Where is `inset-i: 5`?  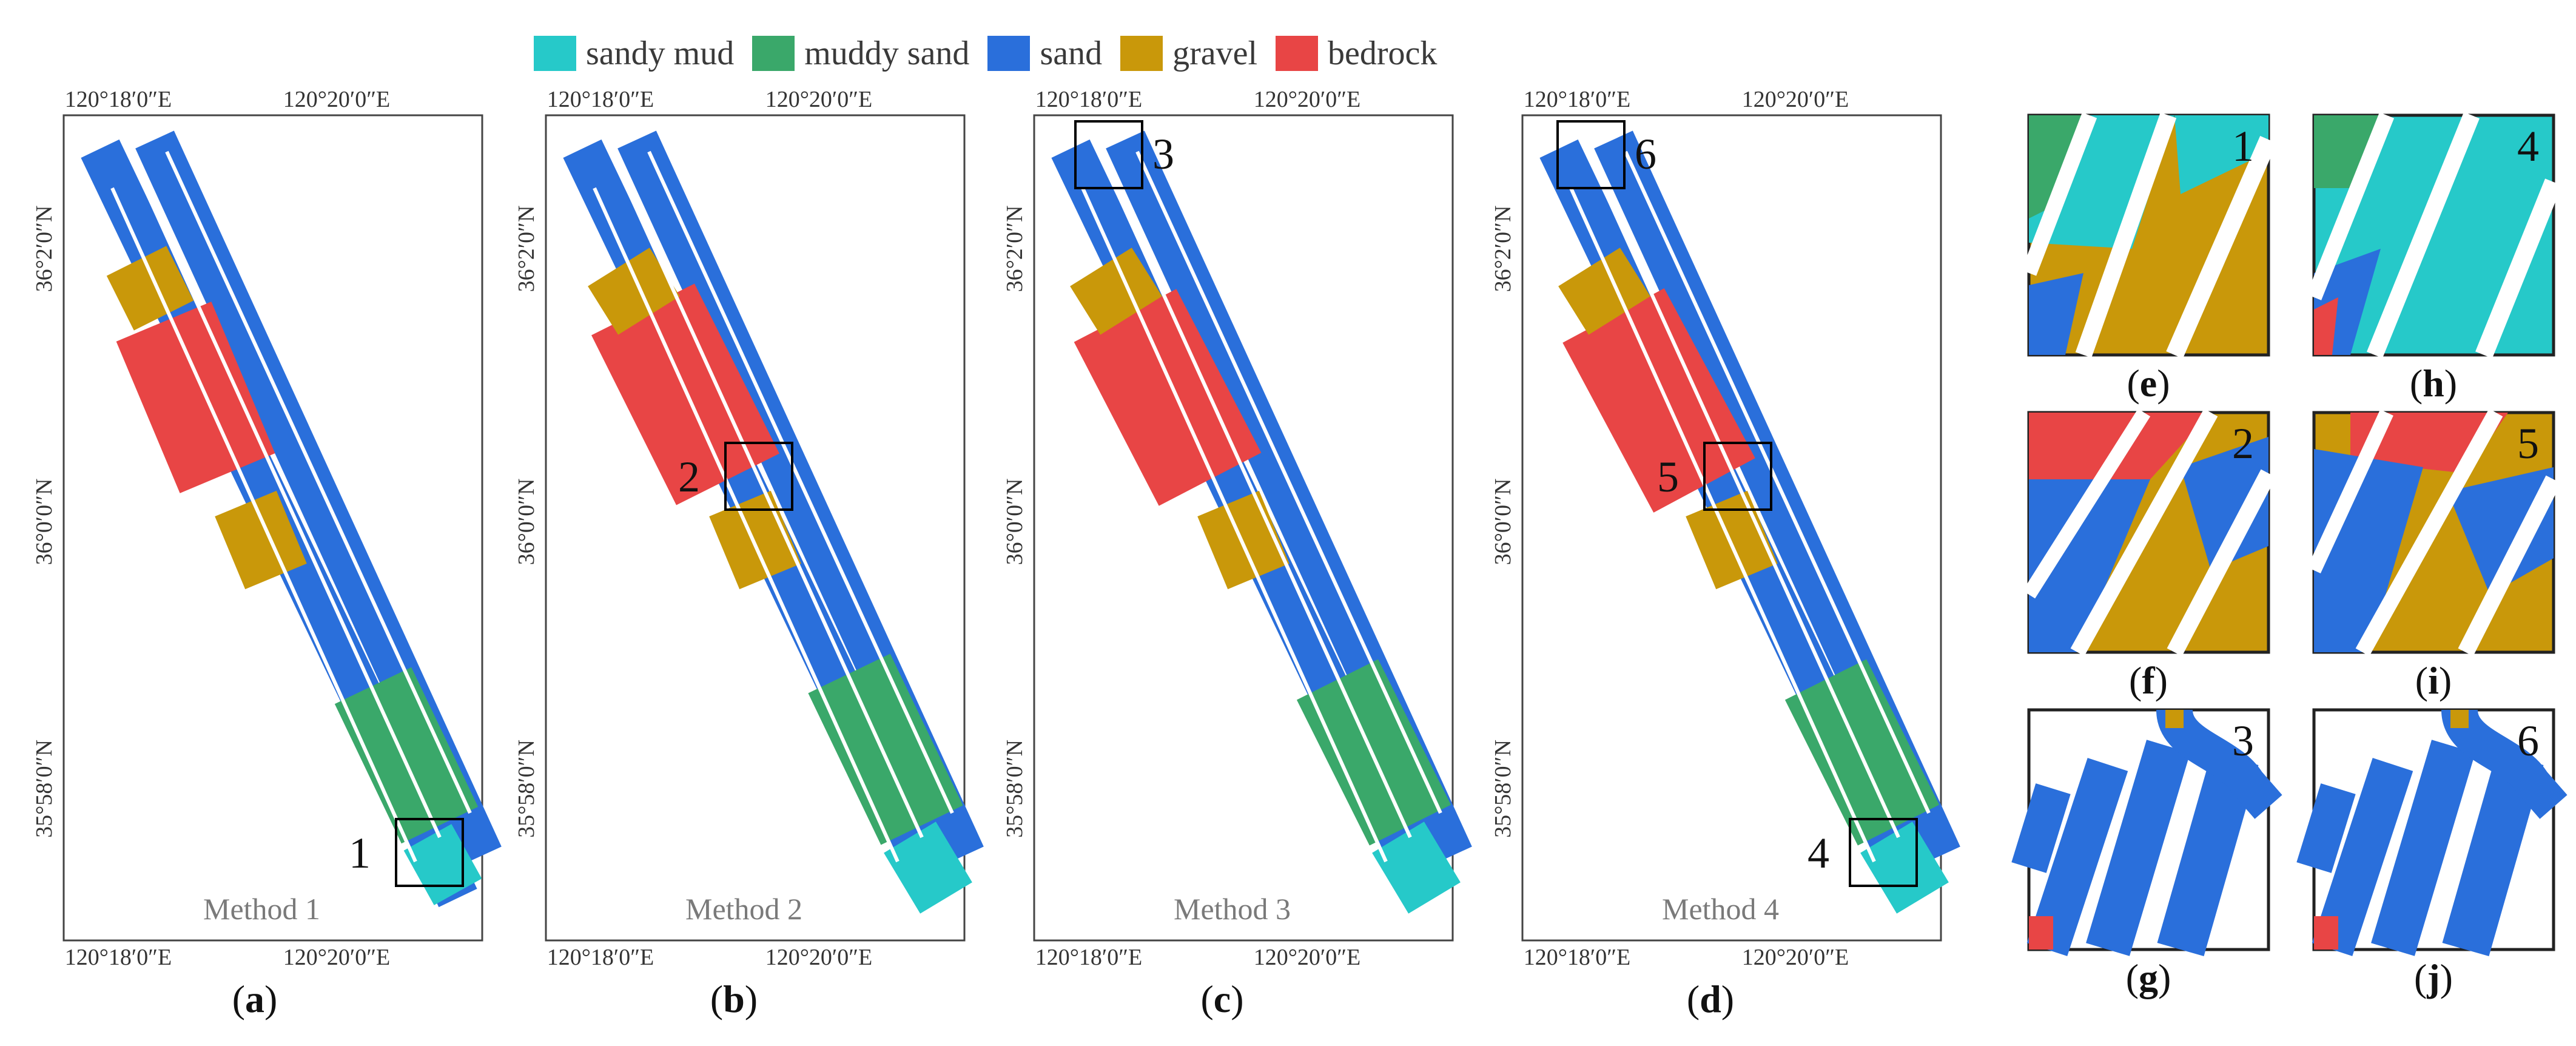 inset-i: 5 is located at coordinates (2434, 532).